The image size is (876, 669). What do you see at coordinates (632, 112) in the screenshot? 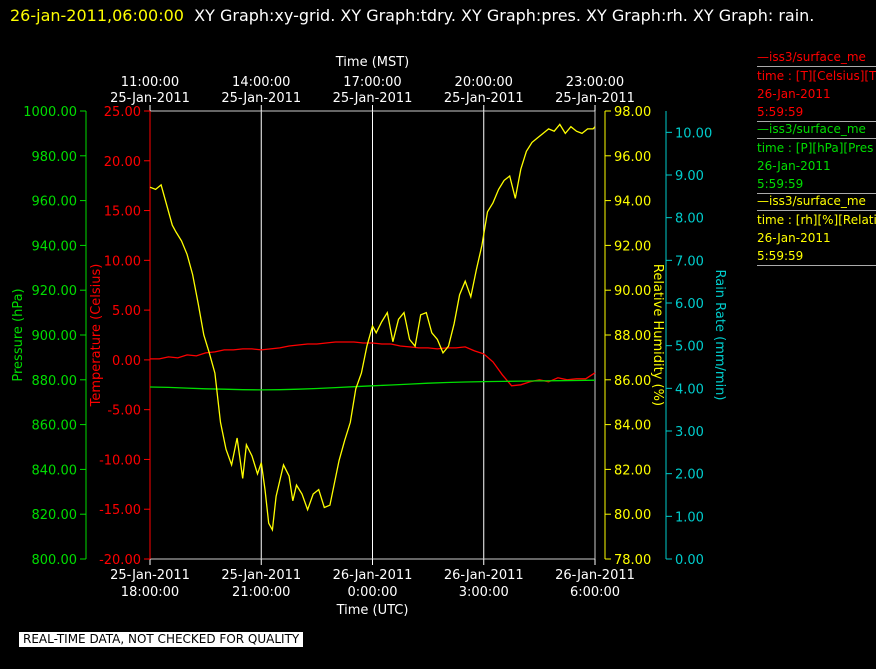
I see `rh-tick-label-10: 98.00` at bounding box center [632, 112].